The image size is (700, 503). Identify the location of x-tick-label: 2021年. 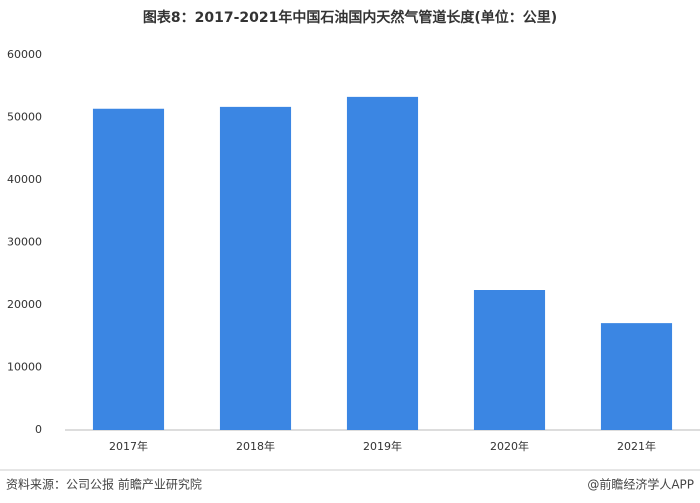
(636, 446).